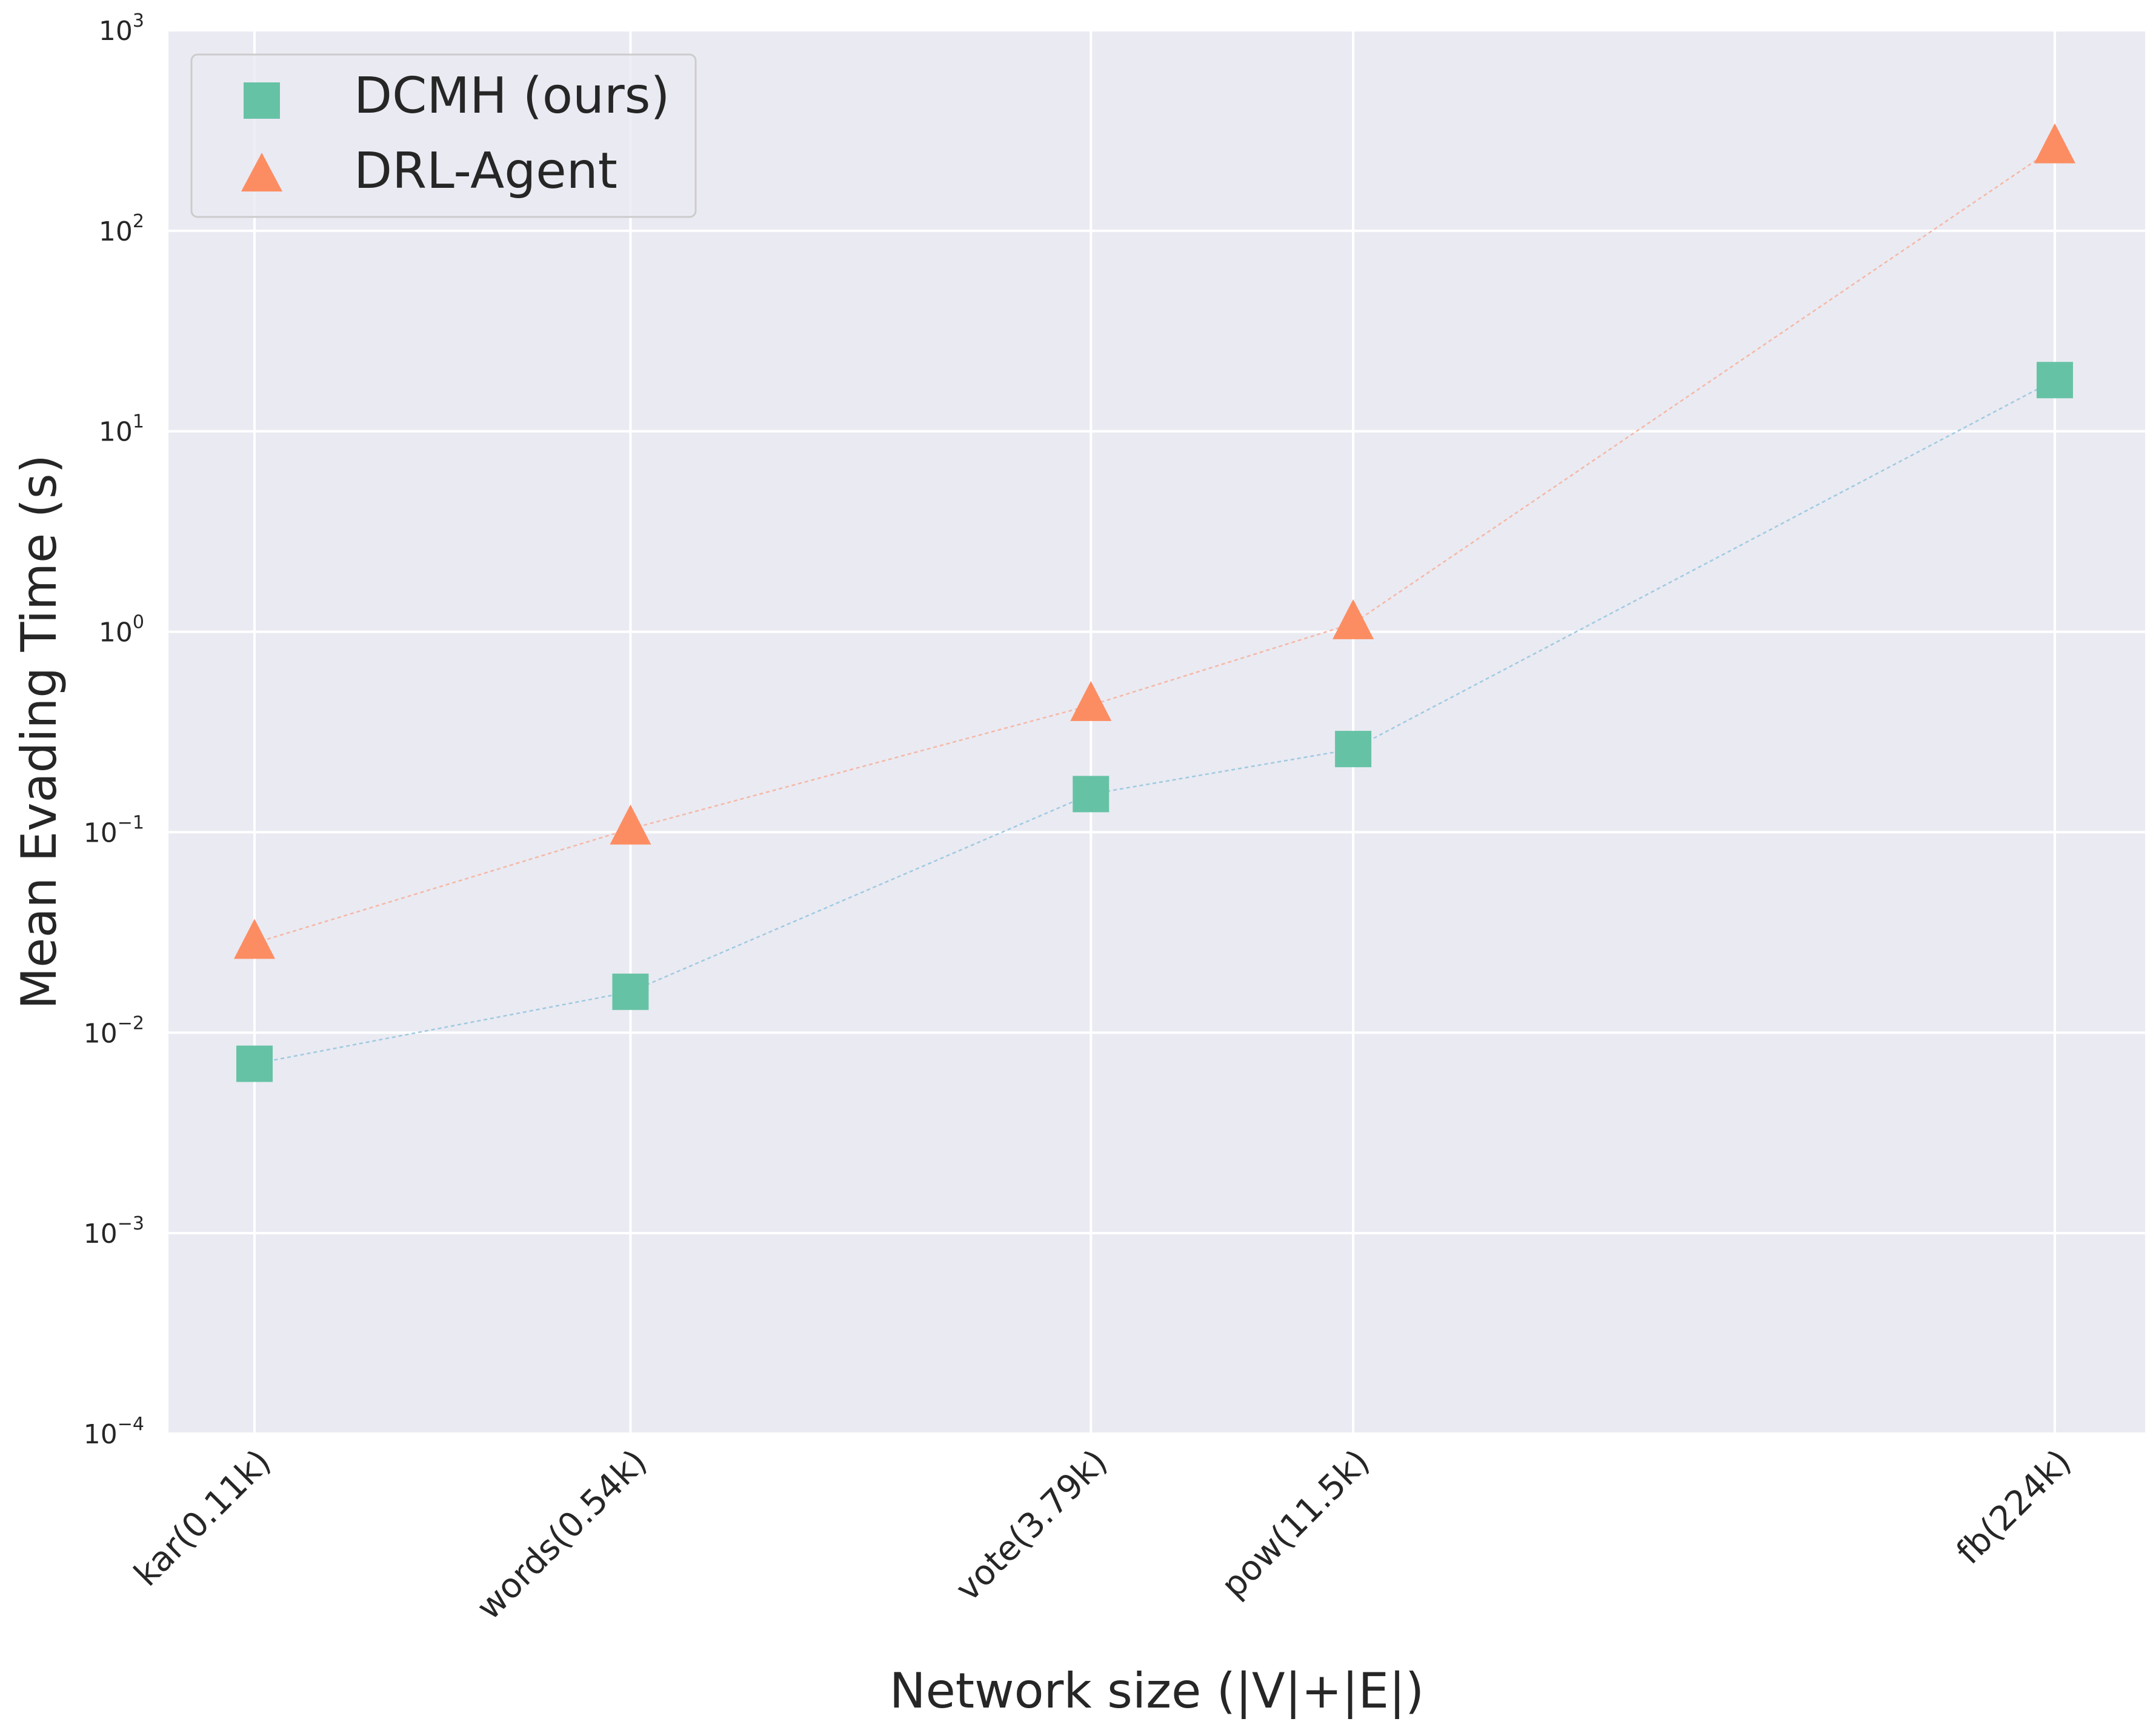 The image size is (2156, 1733). I want to click on legend: DCMH (ours) DRL-Agent, so click(443, 135).